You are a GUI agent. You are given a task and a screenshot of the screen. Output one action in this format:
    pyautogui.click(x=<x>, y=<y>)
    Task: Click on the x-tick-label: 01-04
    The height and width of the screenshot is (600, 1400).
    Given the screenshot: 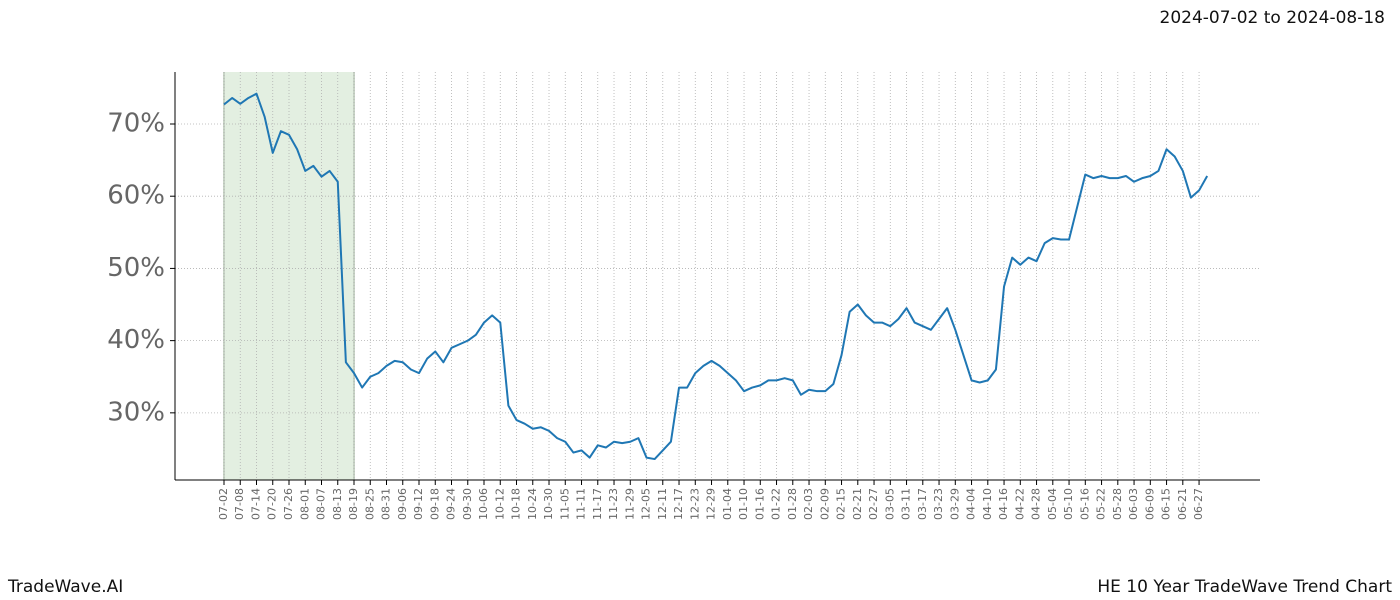 What is the action you would take?
    pyautogui.click(x=727, y=504)
    